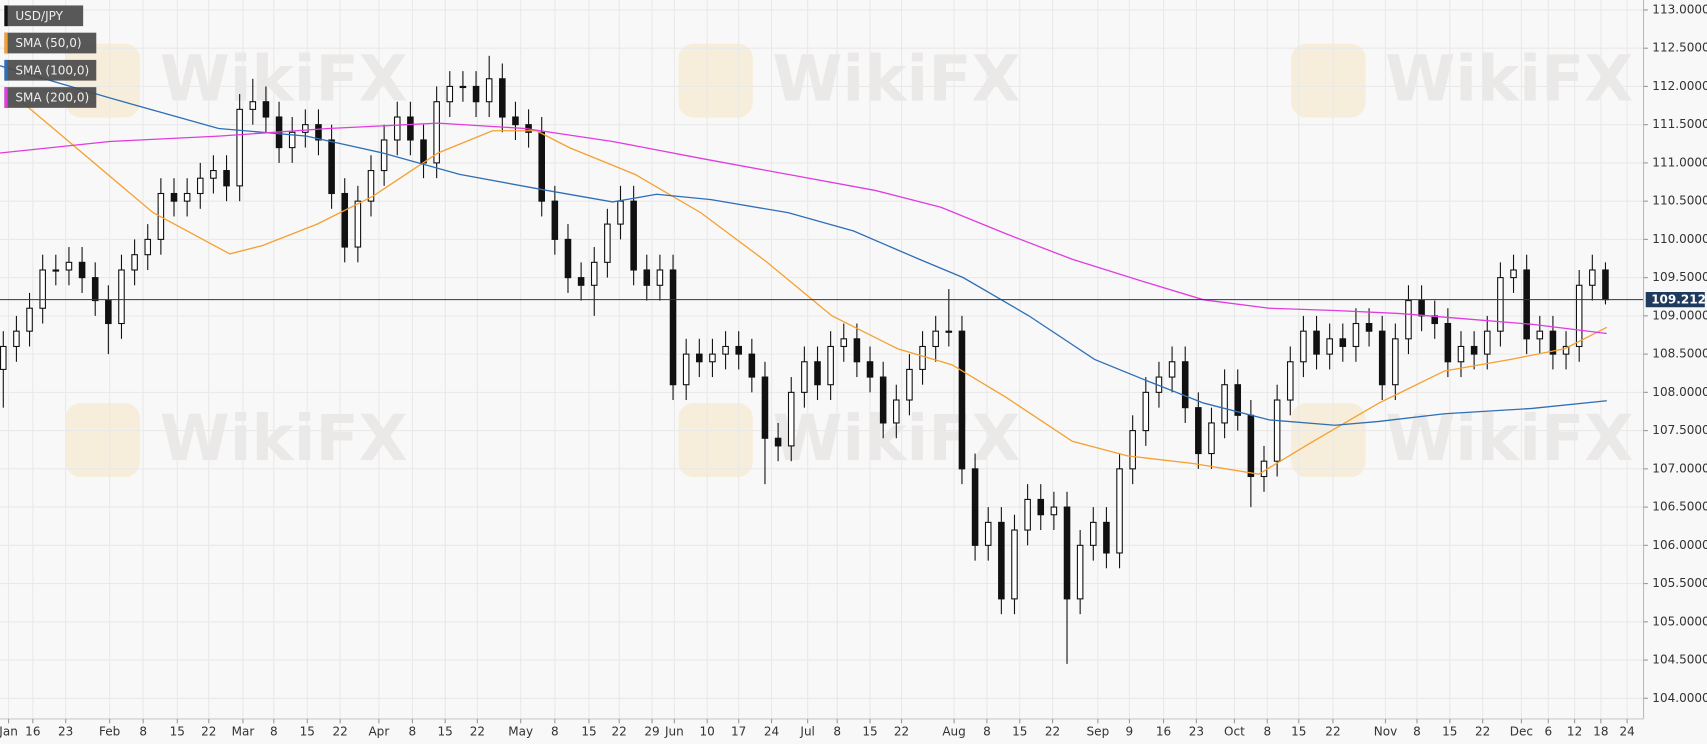  What do you see at coordinates (1679, 48) in the screenshot?
I see `y-tick-label: 112.5000` at bounding box center [1679, 48].